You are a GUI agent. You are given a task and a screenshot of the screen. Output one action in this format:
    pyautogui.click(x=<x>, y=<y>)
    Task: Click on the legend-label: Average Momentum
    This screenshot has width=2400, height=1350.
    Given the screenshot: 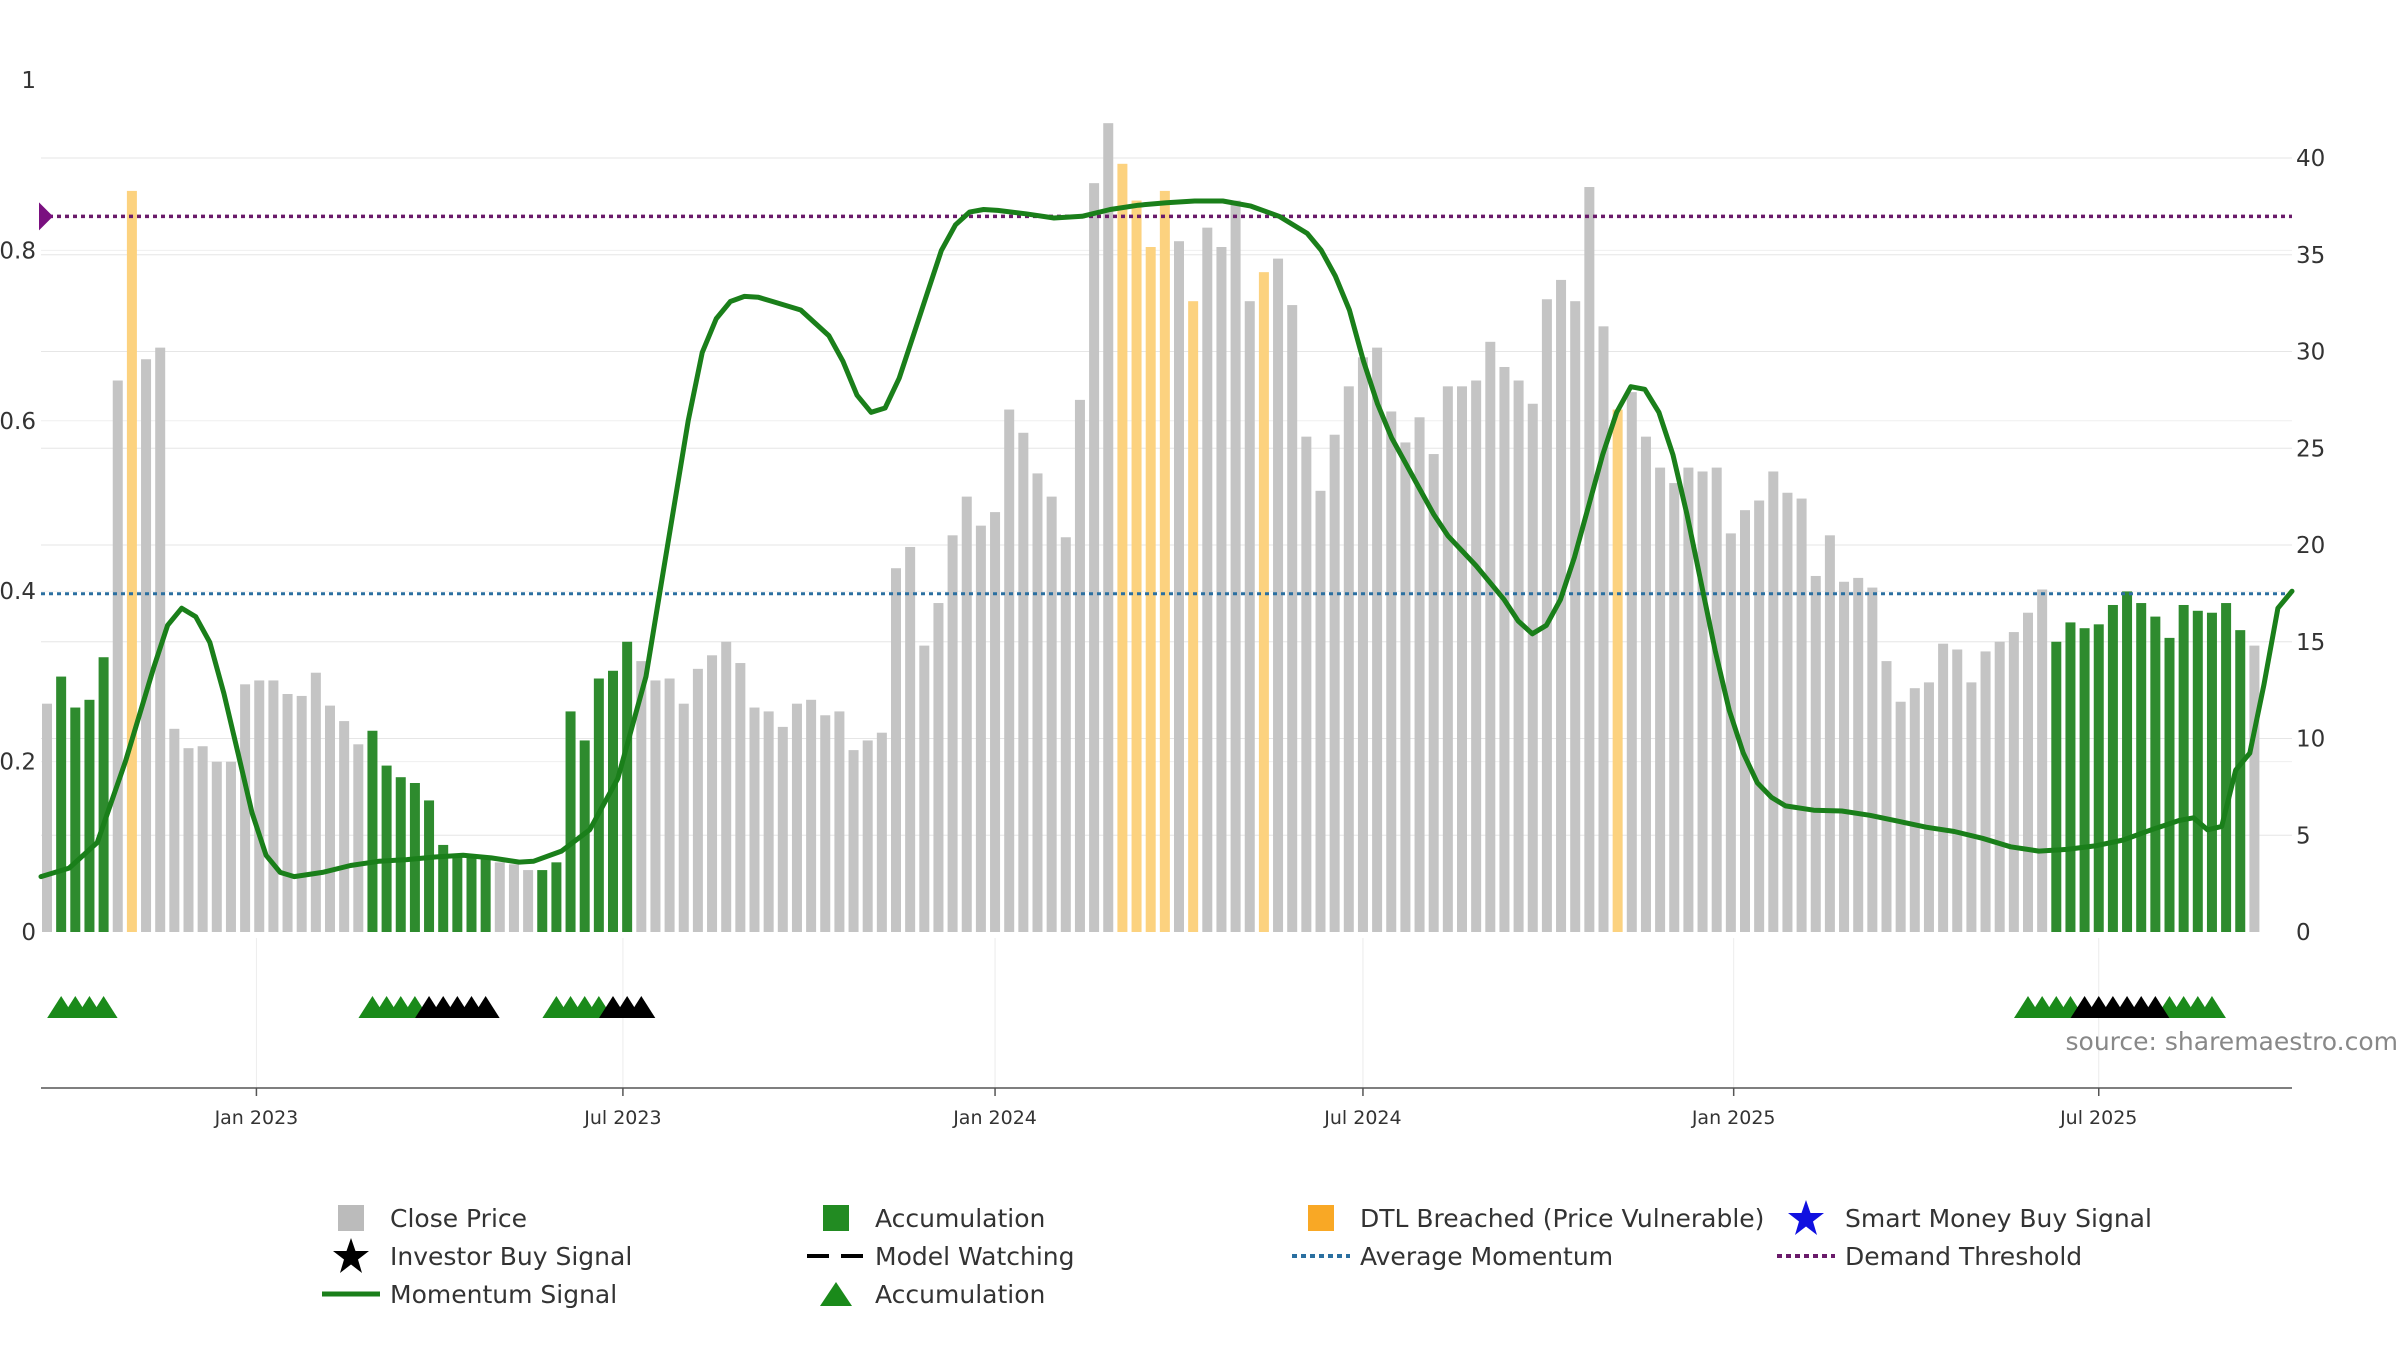 What is the action you would take?
    pyautogui.click(x=1487, y=1256)
    